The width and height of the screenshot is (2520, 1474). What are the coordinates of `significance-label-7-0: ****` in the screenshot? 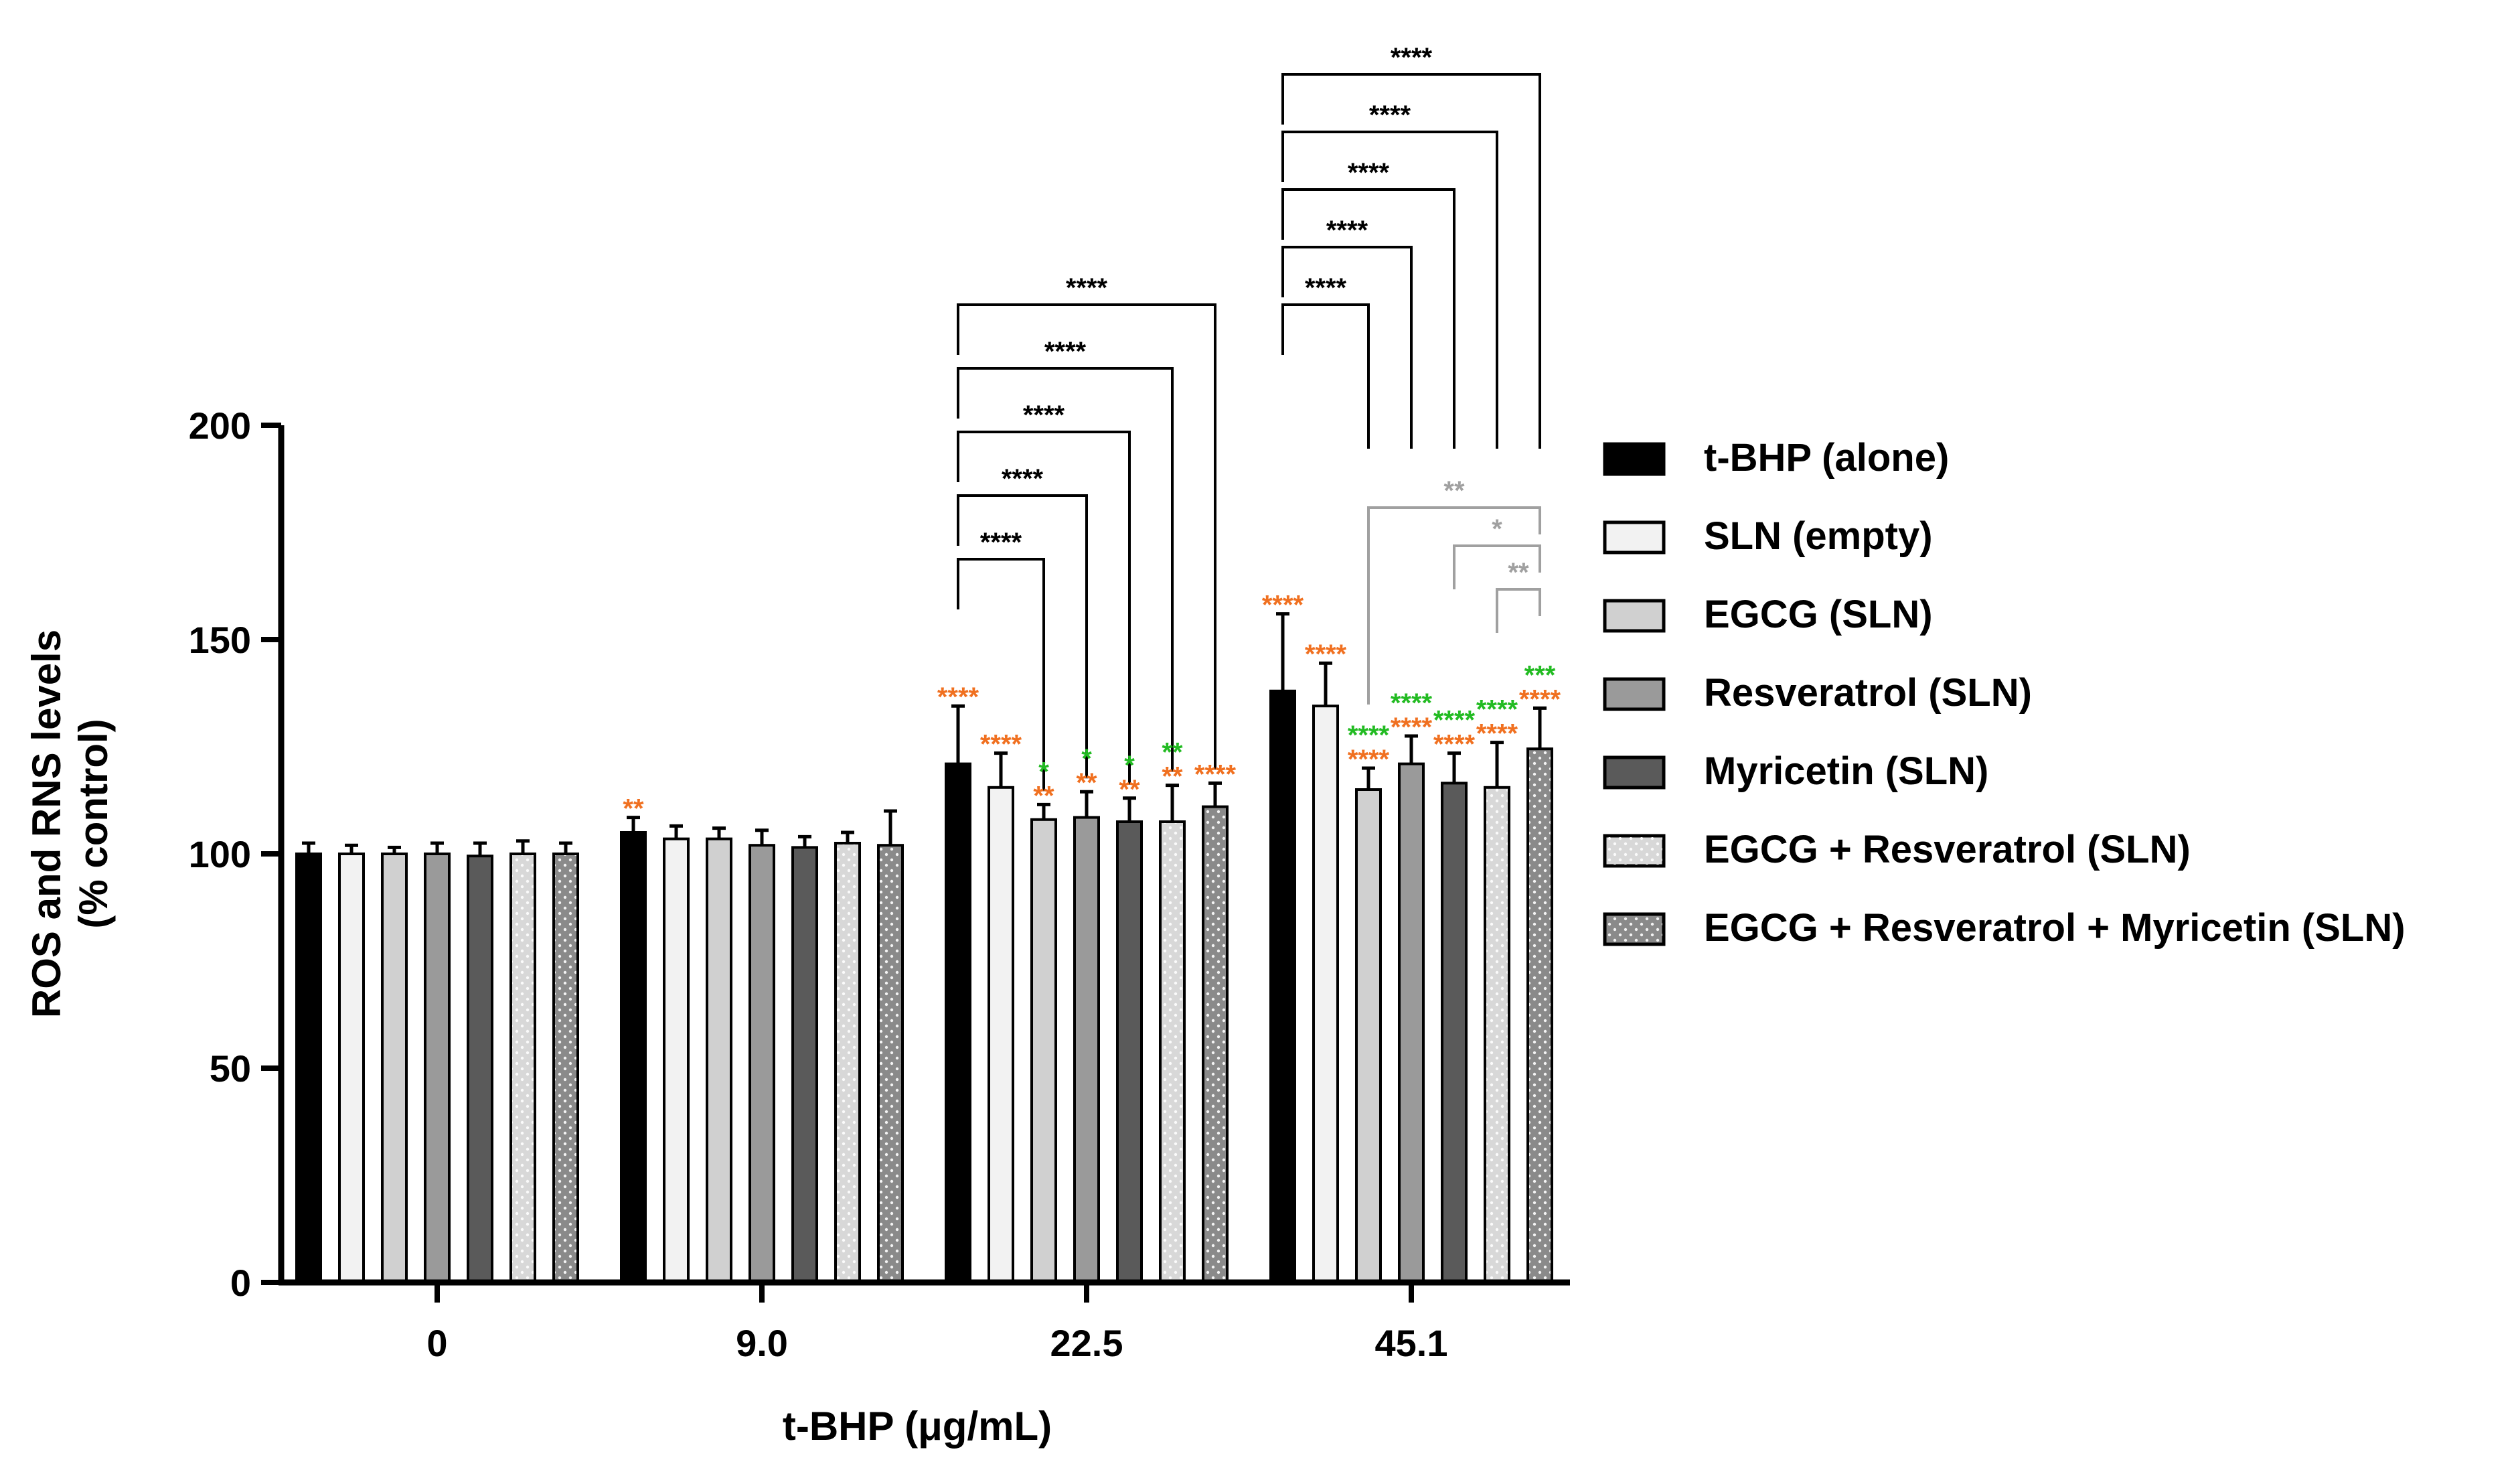 It's located at (1215, 774).